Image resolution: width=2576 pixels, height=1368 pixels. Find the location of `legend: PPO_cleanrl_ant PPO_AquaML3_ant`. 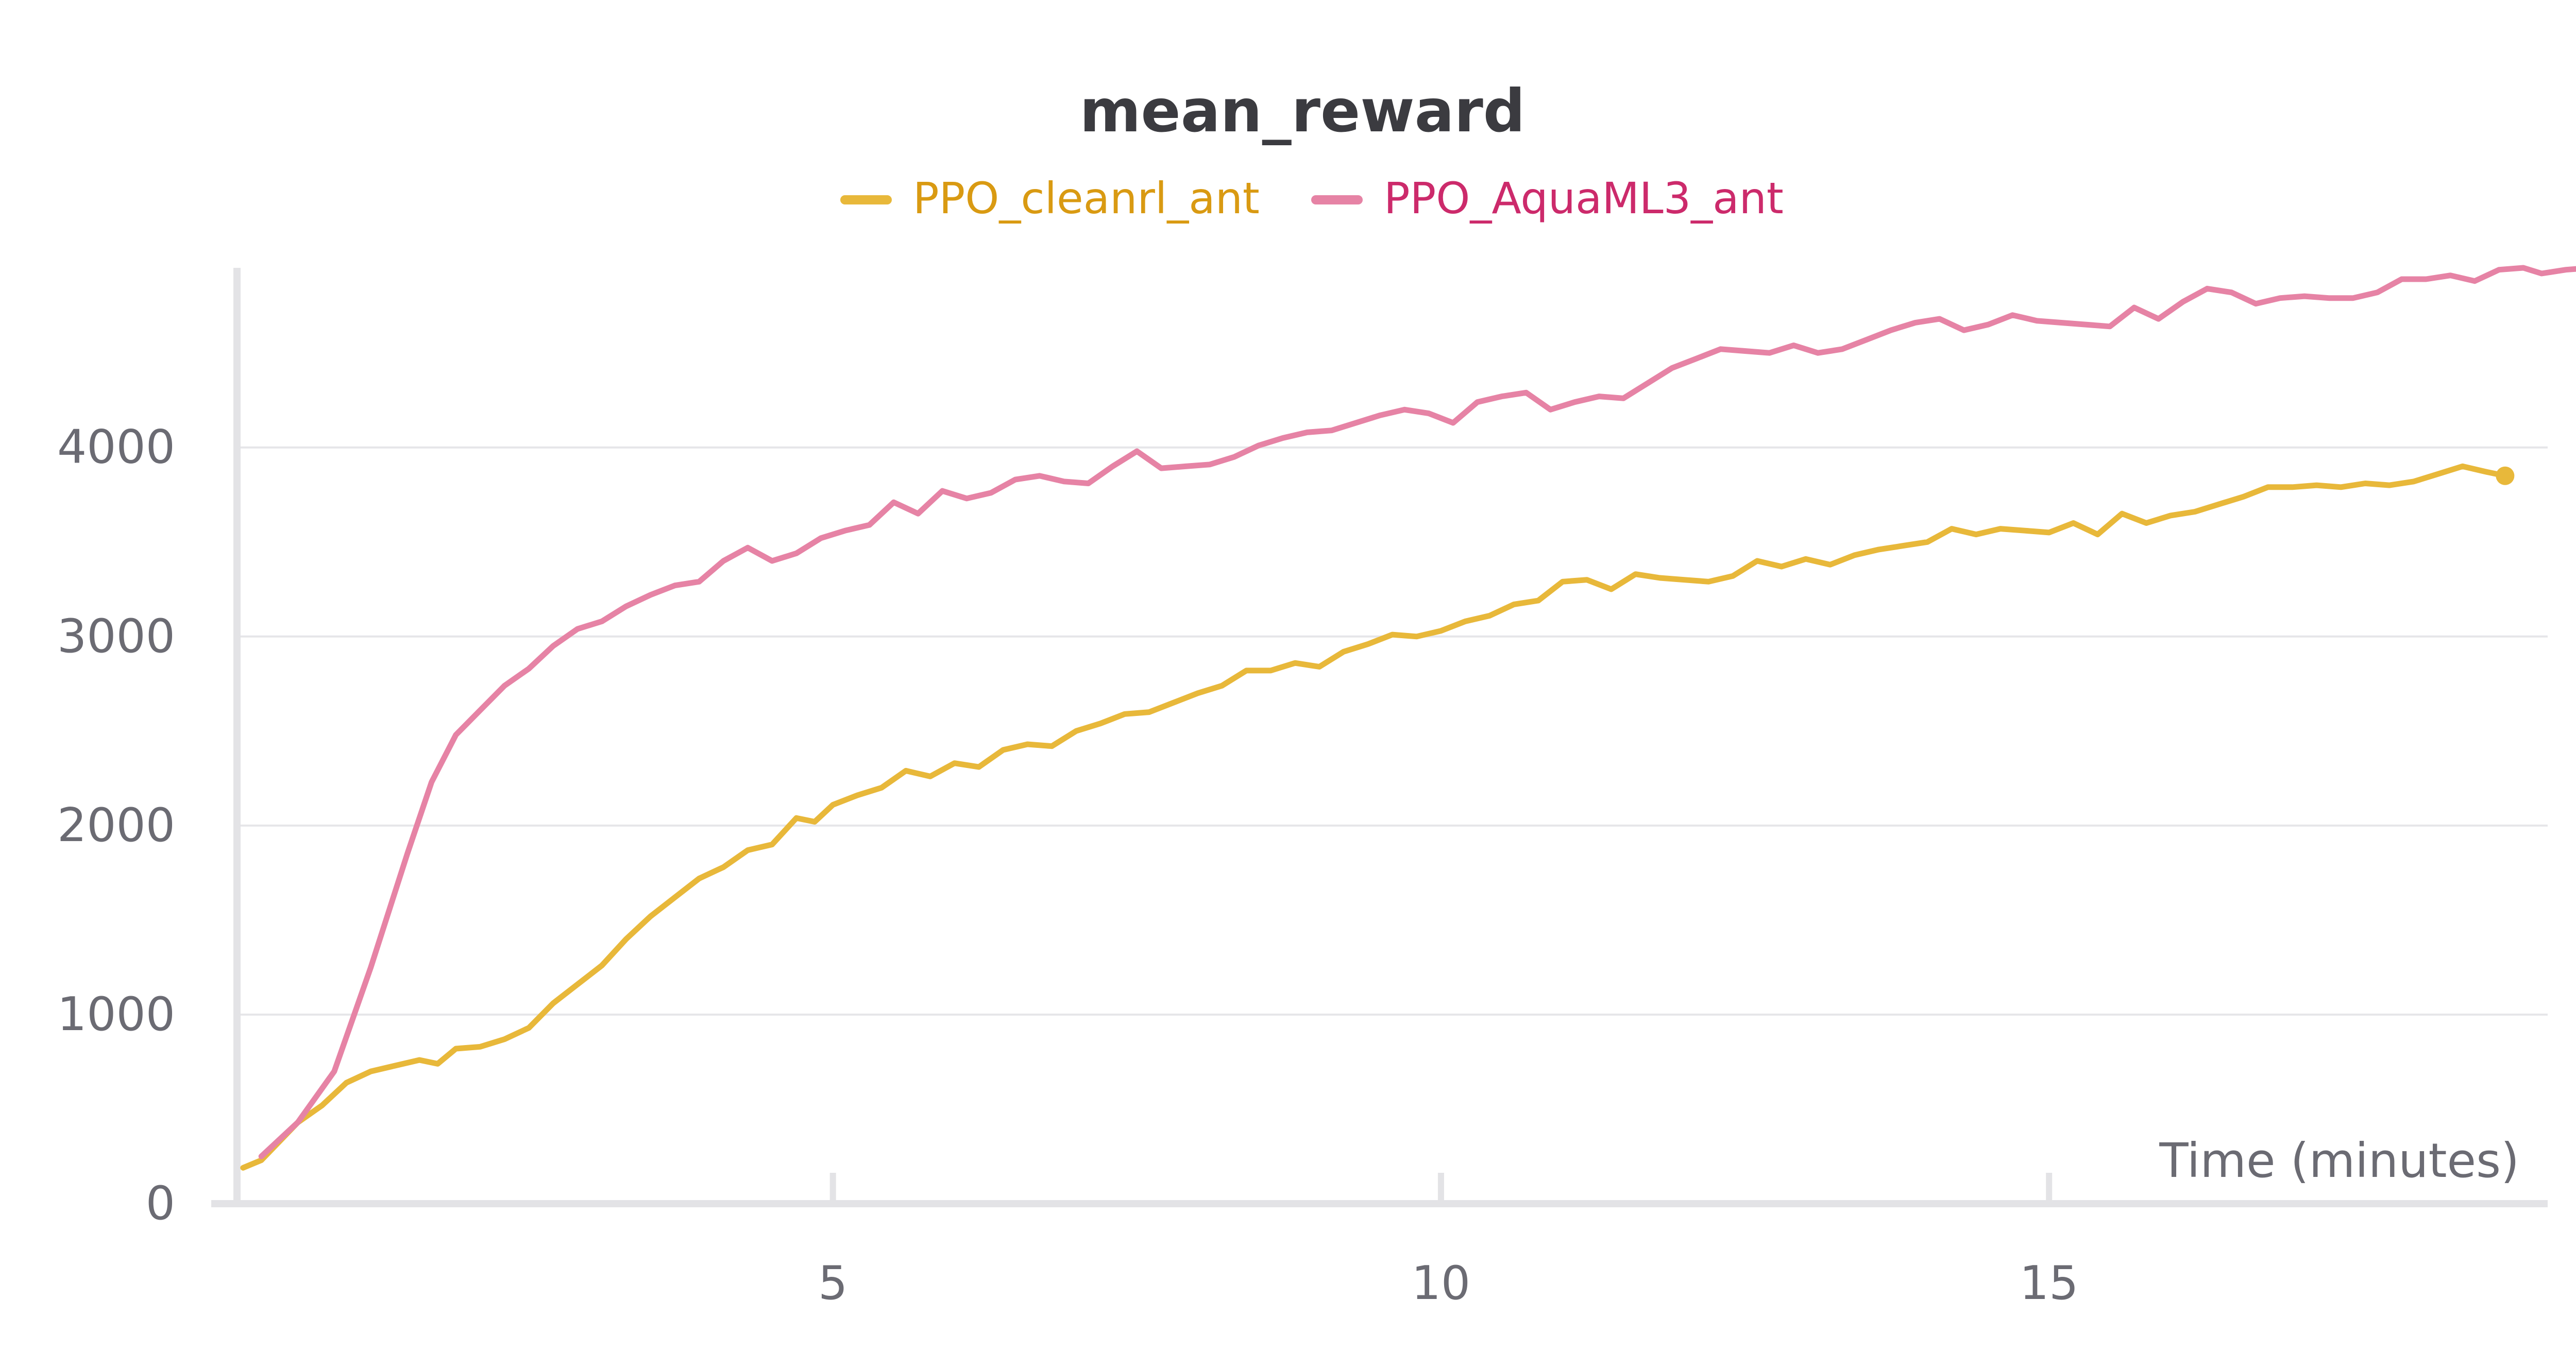

legend: PPO_cleanrl_ant PPO_AquaML3_ant is located at coordinates (1312, 198).